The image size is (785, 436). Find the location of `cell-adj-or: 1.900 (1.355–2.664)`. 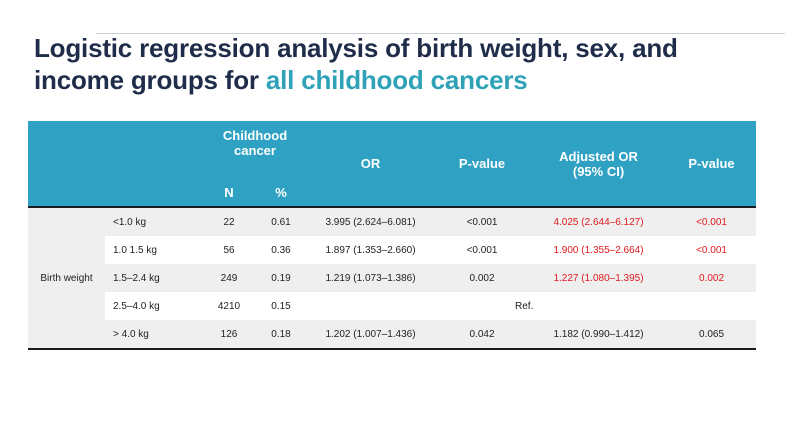

cell-adj-or: 1.900 (1.355–2.664) is located at coordinates (598, 250).